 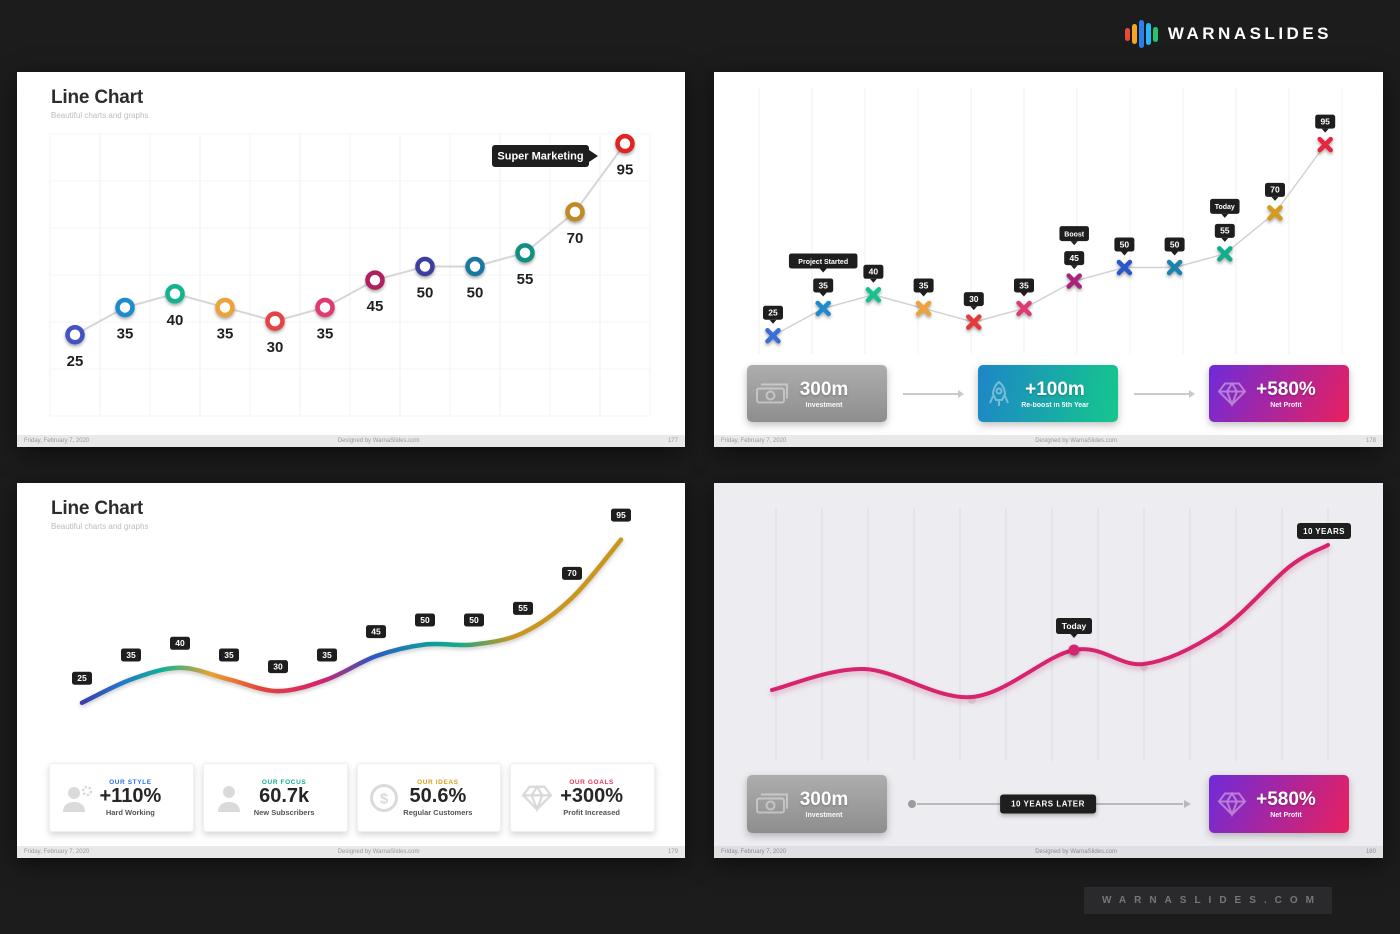 What do you see at coordinates (350, 275) in the screenshot?
I see `line-chart-rings-svg: 25 35 40 35 30 35 45 50 50 55 70 95 Super Marketing` at bounding box center [350, 275].